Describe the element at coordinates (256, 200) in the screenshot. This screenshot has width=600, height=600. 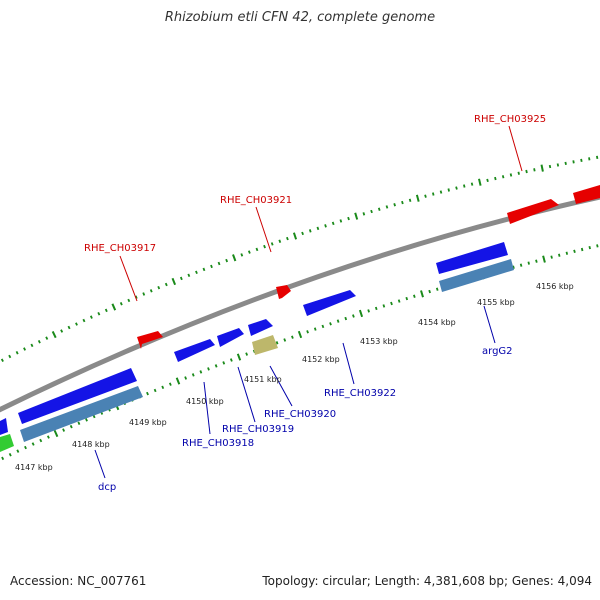
I see `gene-label-forward: RHE_CH03921` at that location.